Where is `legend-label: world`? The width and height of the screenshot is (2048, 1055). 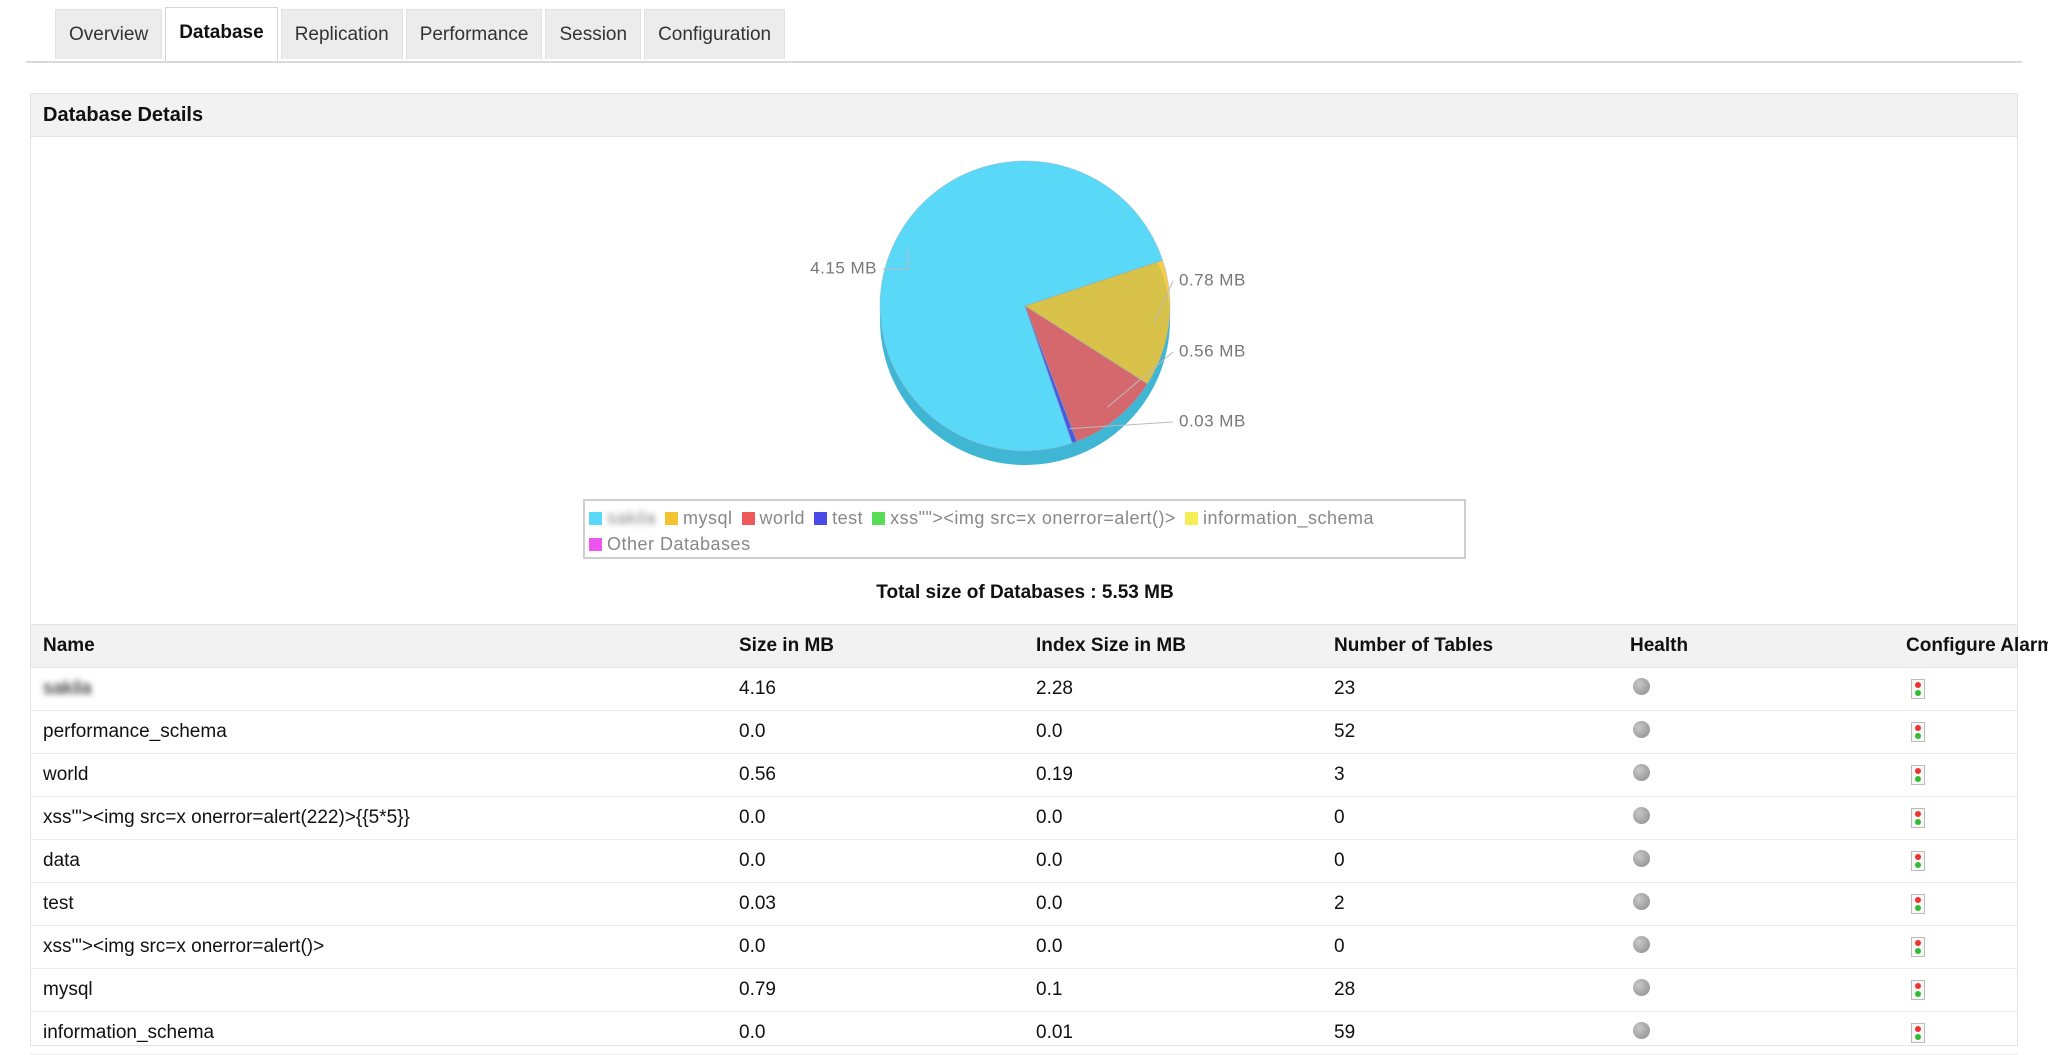
legend-label: world is located at coordinates (782, 517).